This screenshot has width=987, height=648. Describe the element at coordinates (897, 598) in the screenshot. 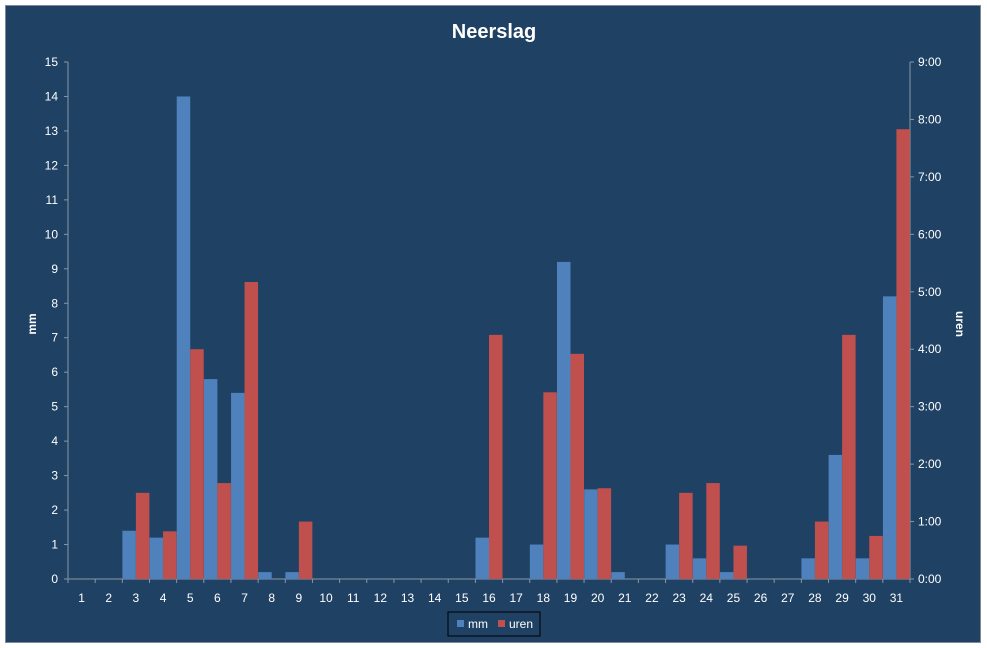

I see `x-tick-label: 31` at that location.